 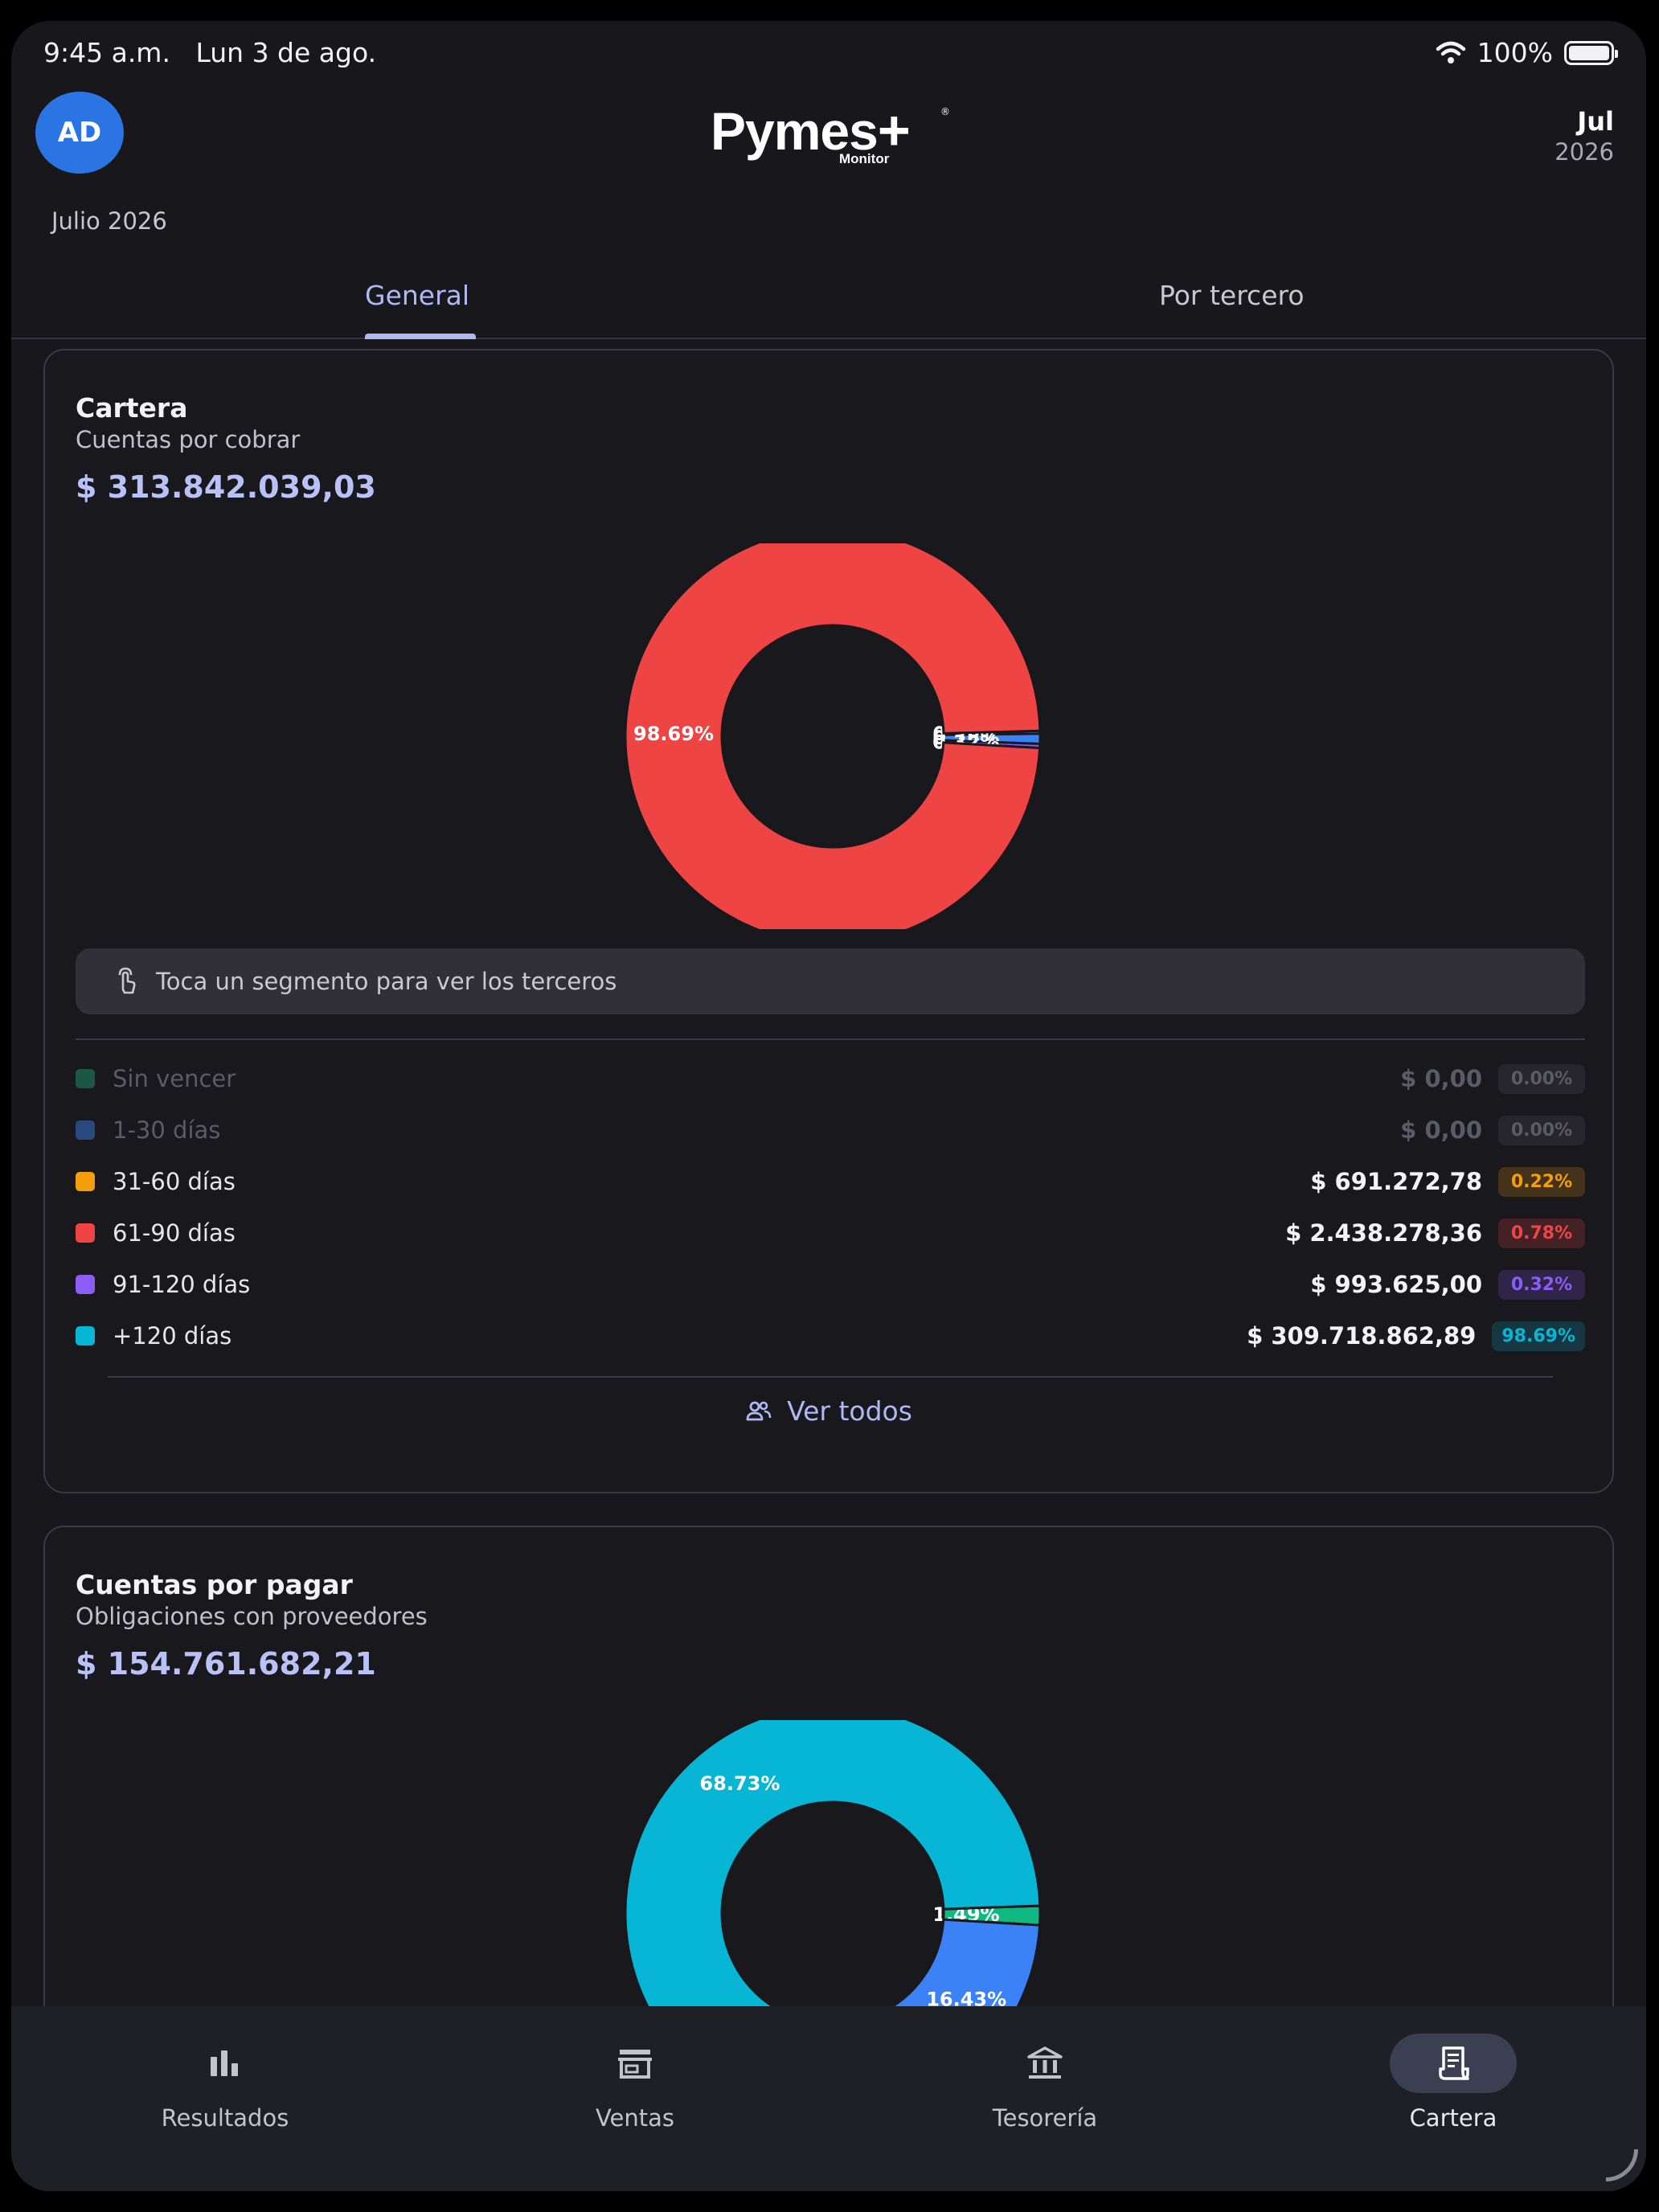 What do you see at coordinates (226, 1664) in the screenshot?
I see `cuentas-pagar-total: $ 154.761.682,21` at bounding box center [226, 1664].